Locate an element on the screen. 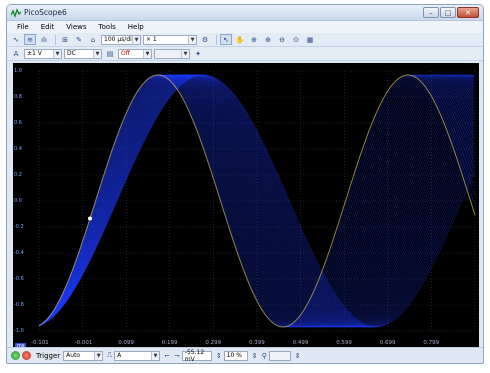 The width and height of the screenshot is (490, 373). multiplier-select: × 1 ▼ is located at coordinates (170, 39).